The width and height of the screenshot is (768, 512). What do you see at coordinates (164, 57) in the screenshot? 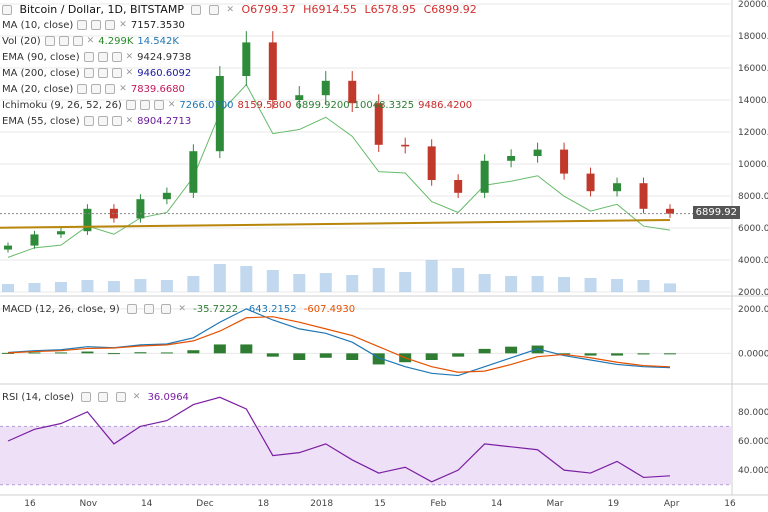
I see `indicator-value: 9424.9738` at bounding box center [164, 57].